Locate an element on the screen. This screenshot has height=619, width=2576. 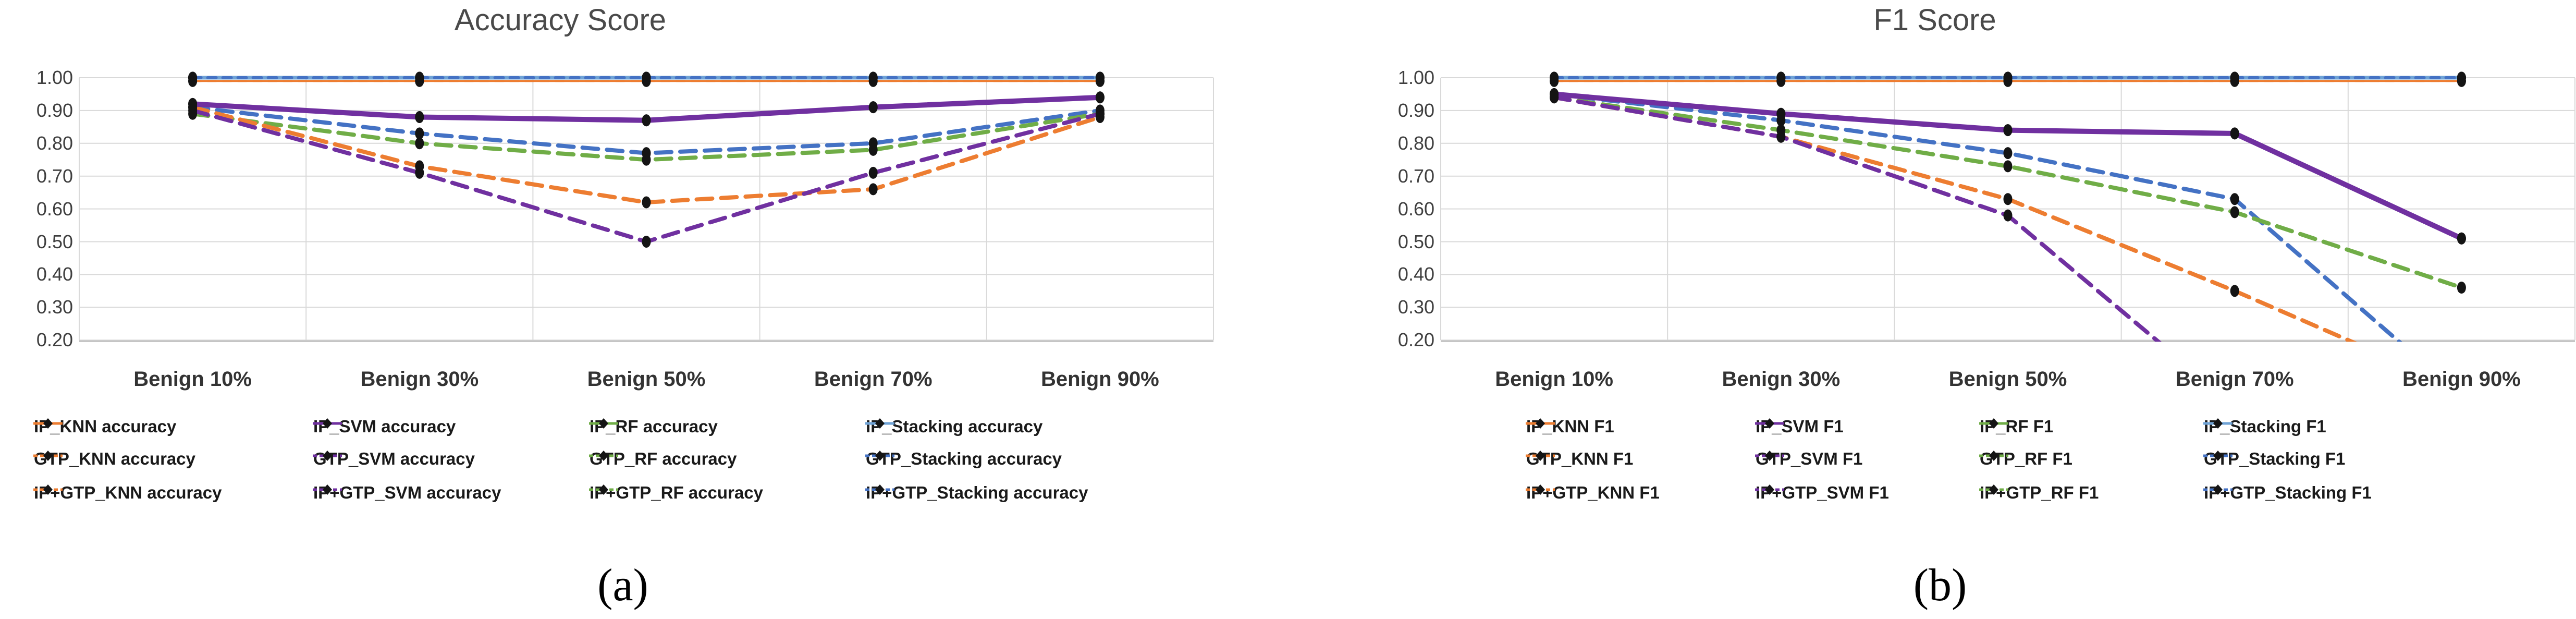
legend-label: IP+GTP_KNN accuracy is located at coordinates (128, 492).